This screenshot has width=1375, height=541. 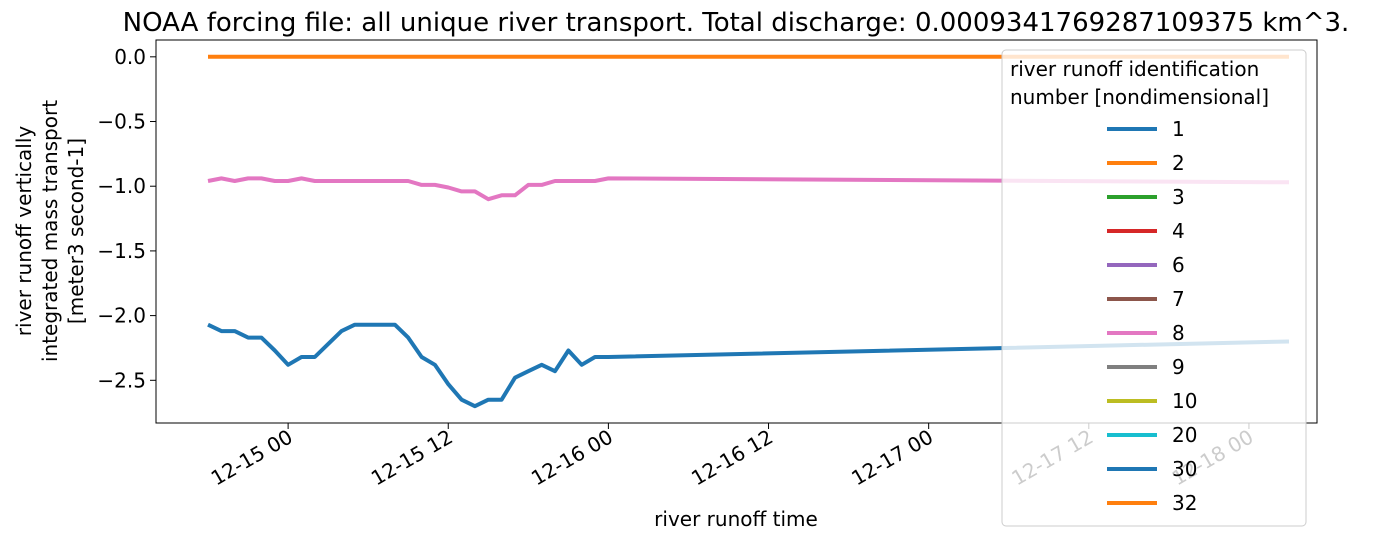 I want to click on y-tick-label: 0.0, so click(x=130, y=57).